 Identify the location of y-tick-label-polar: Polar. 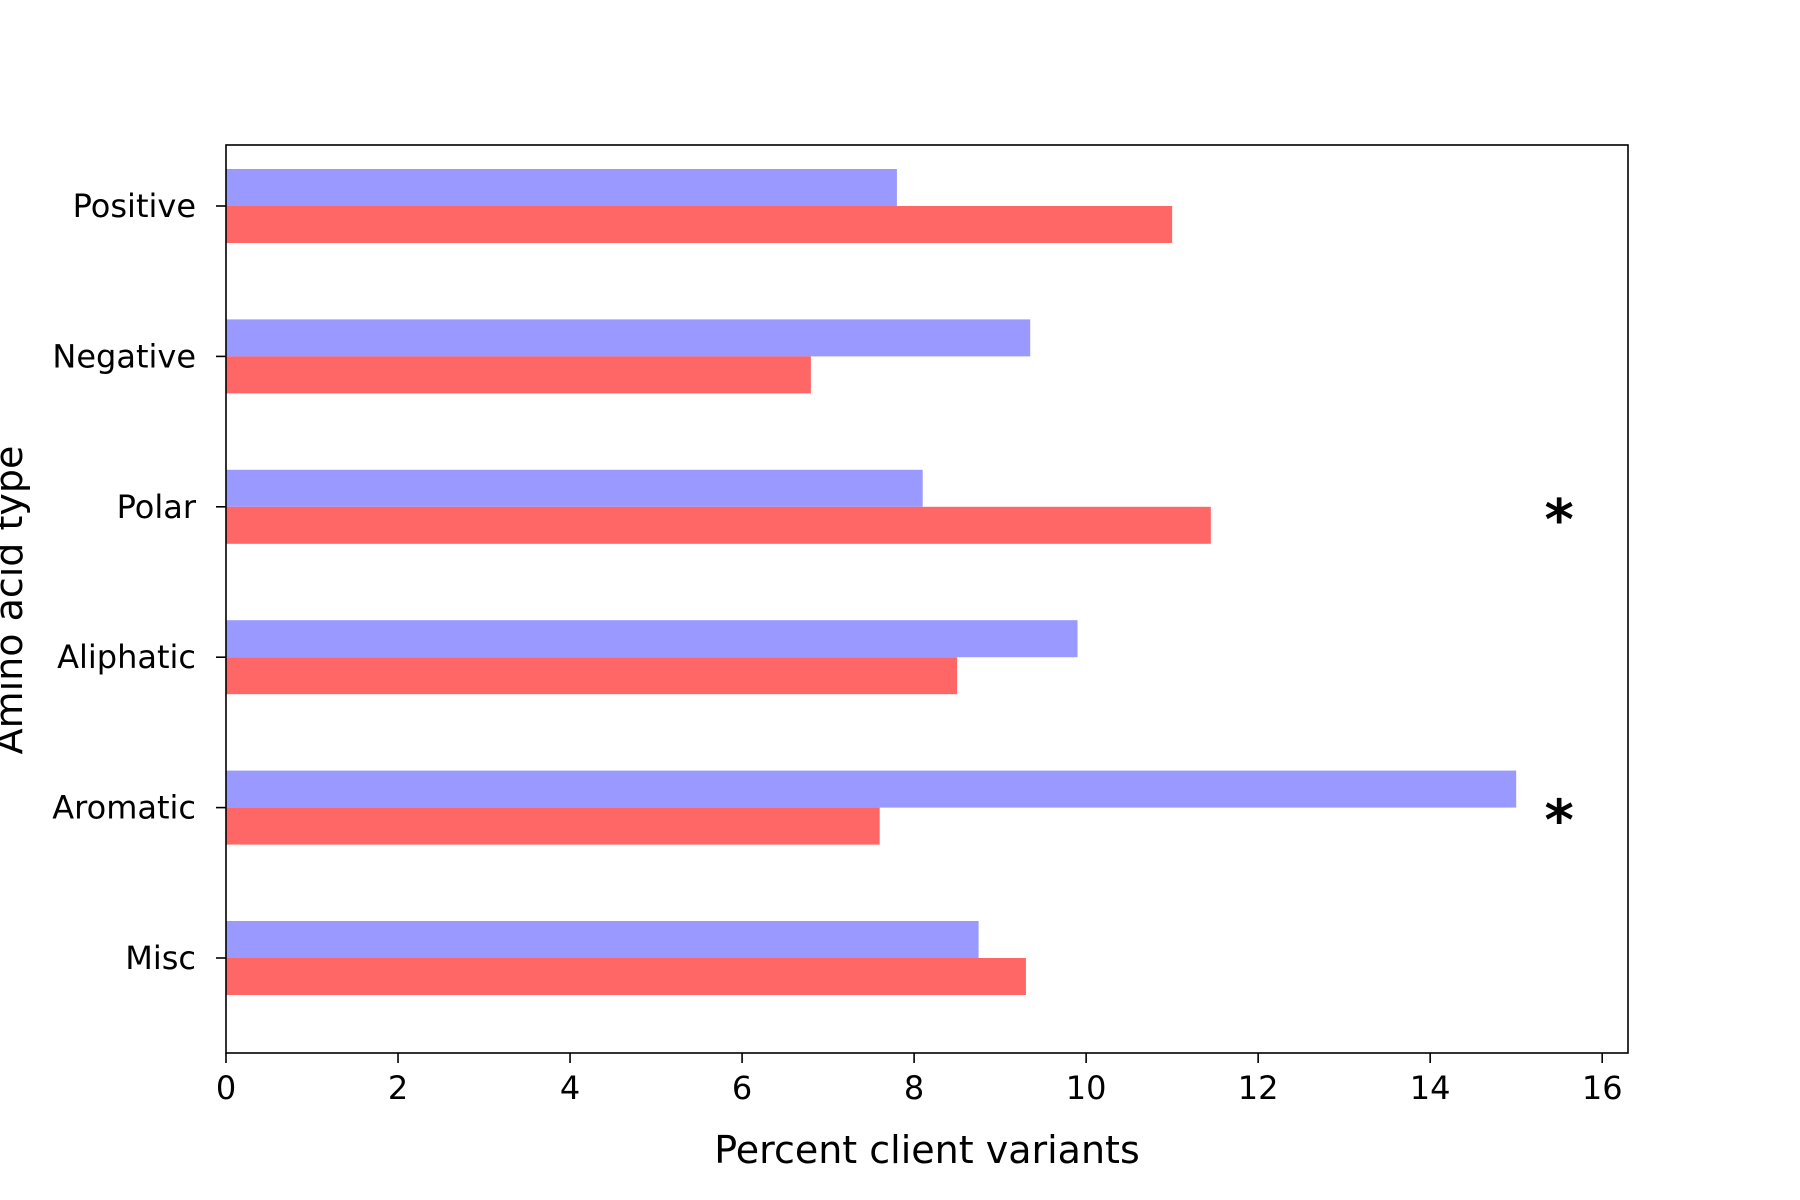
(157, 507).